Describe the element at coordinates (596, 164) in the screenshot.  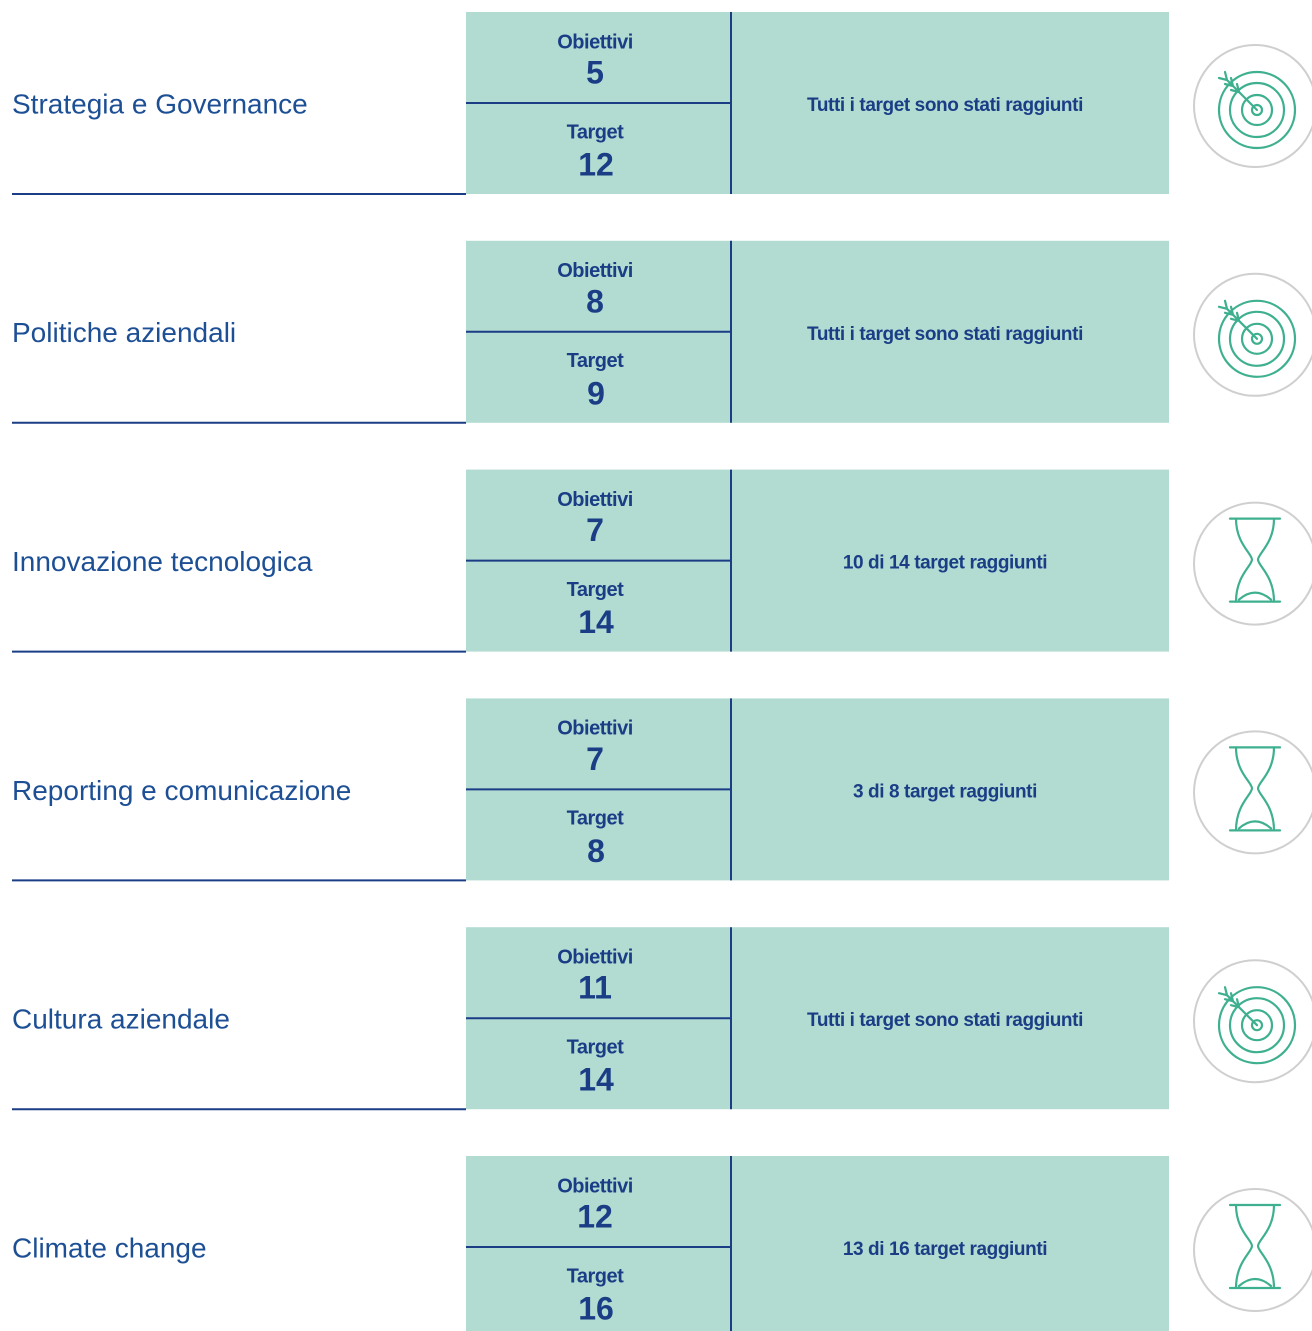
I see `target-value: 12` at that location.